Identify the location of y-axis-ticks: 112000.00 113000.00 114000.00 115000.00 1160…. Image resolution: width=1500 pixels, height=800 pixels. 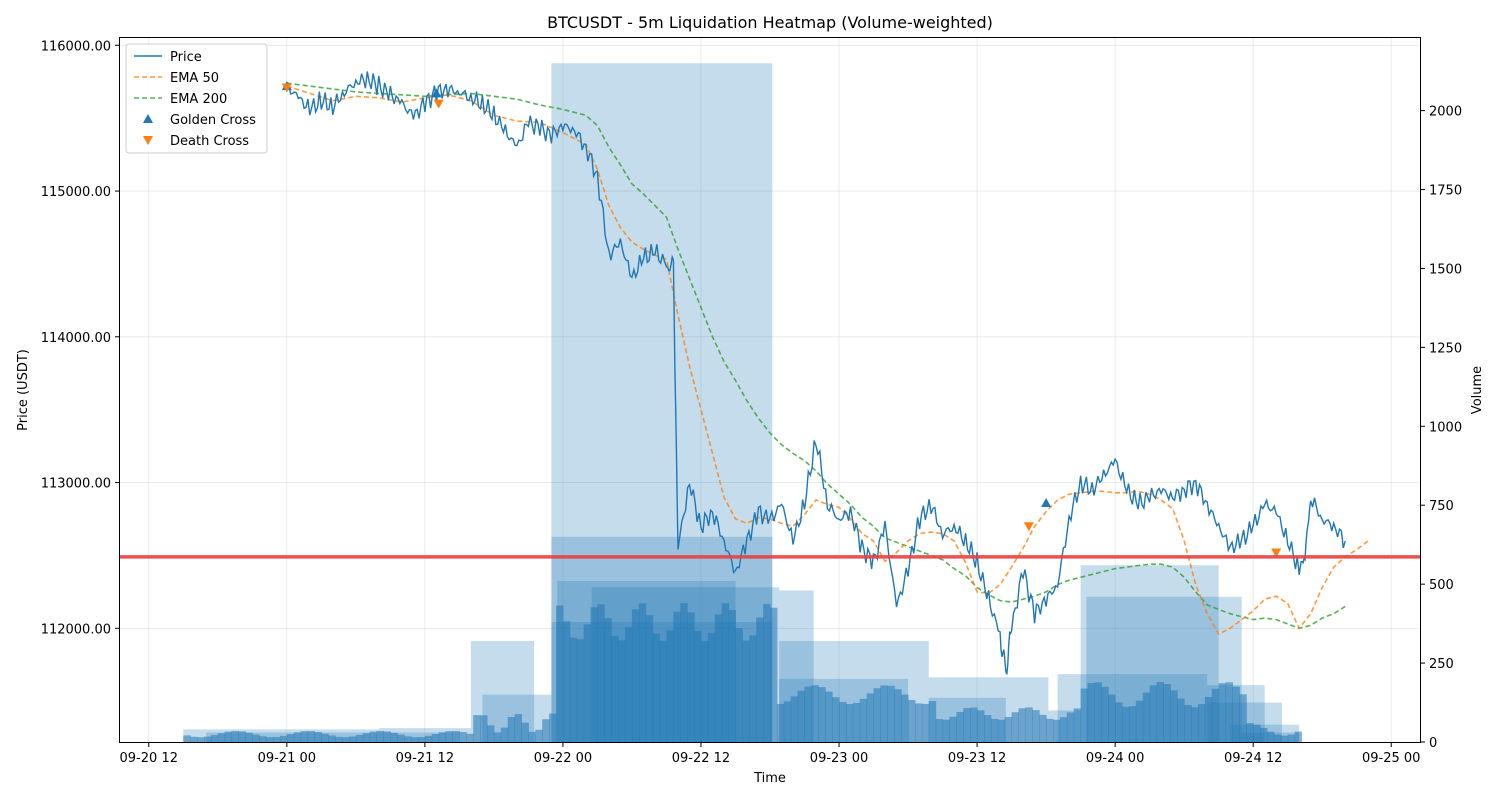
(80, 338).